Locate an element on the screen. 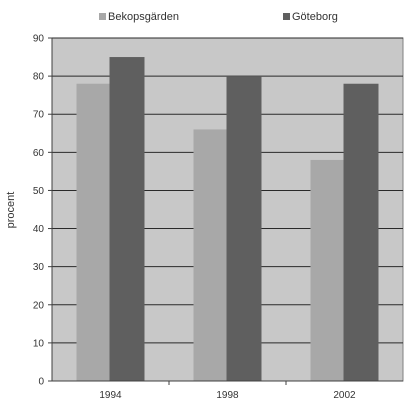  legend-label-bekopsgarden: Bekopsgärden is located at coordinates (143, 17).